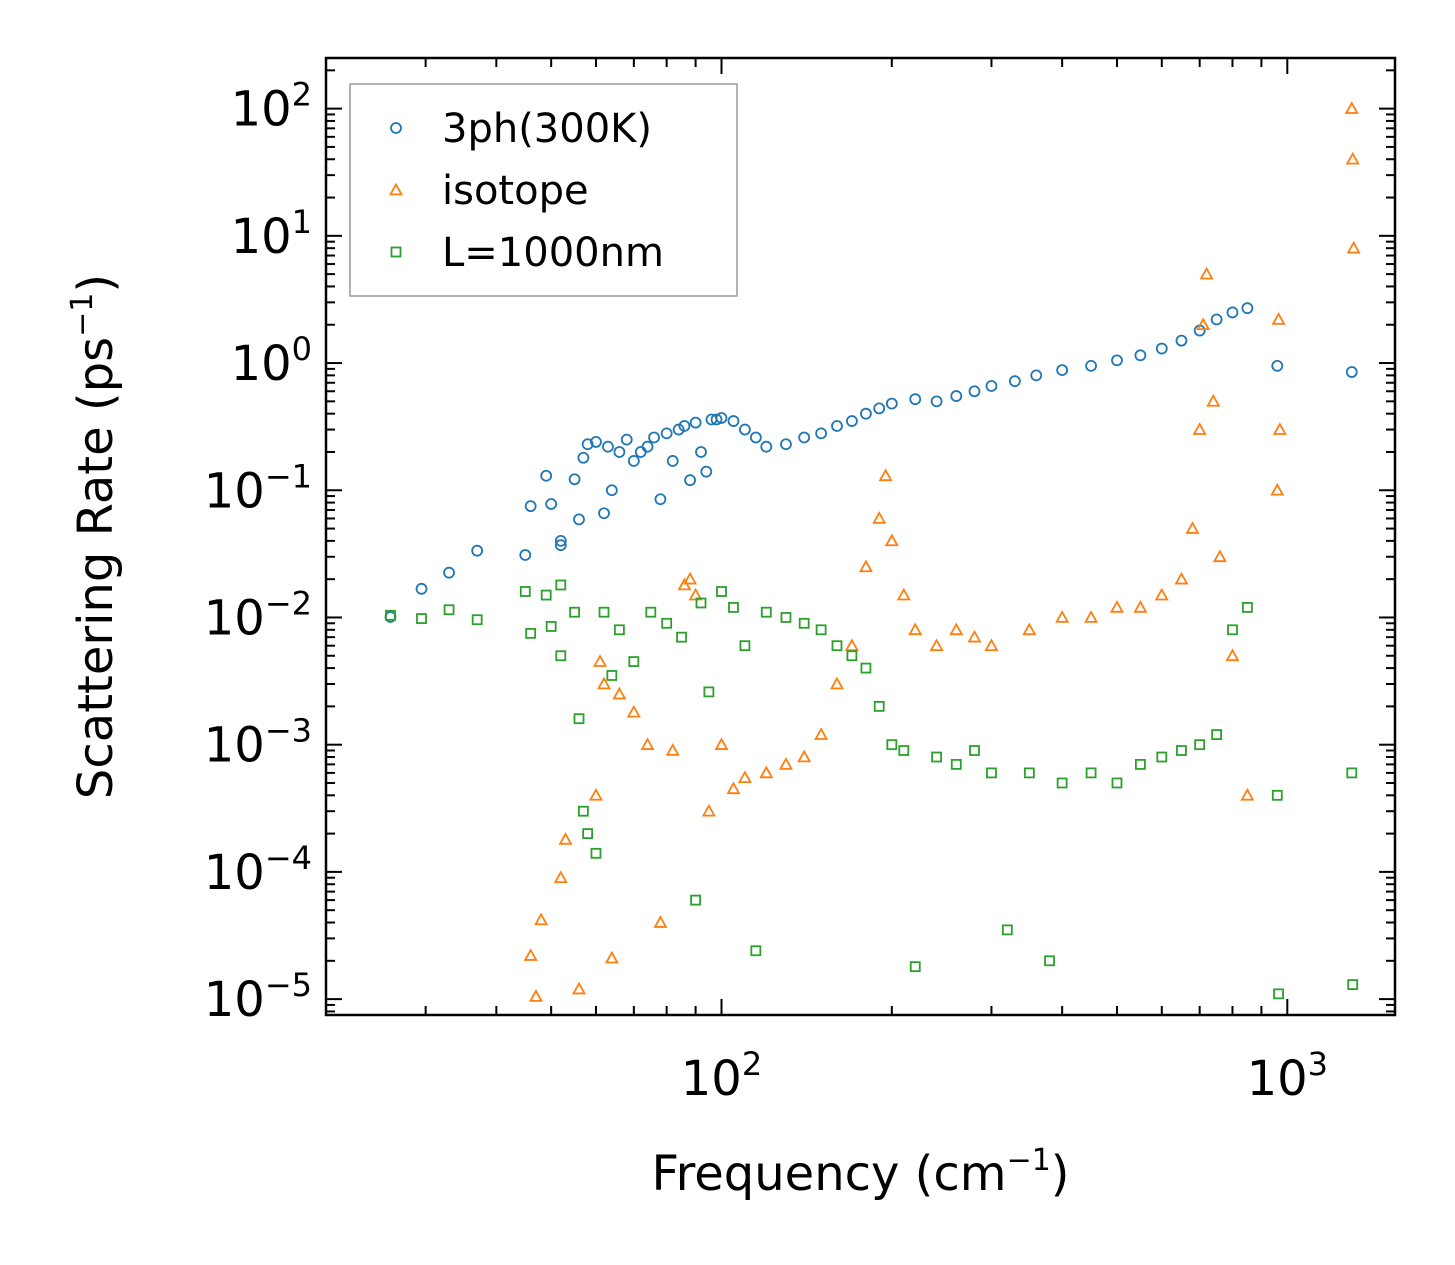 This screenshot has height=1265, width=1455. I want to click on y-tick-label: 10¹, so click(271, 234).